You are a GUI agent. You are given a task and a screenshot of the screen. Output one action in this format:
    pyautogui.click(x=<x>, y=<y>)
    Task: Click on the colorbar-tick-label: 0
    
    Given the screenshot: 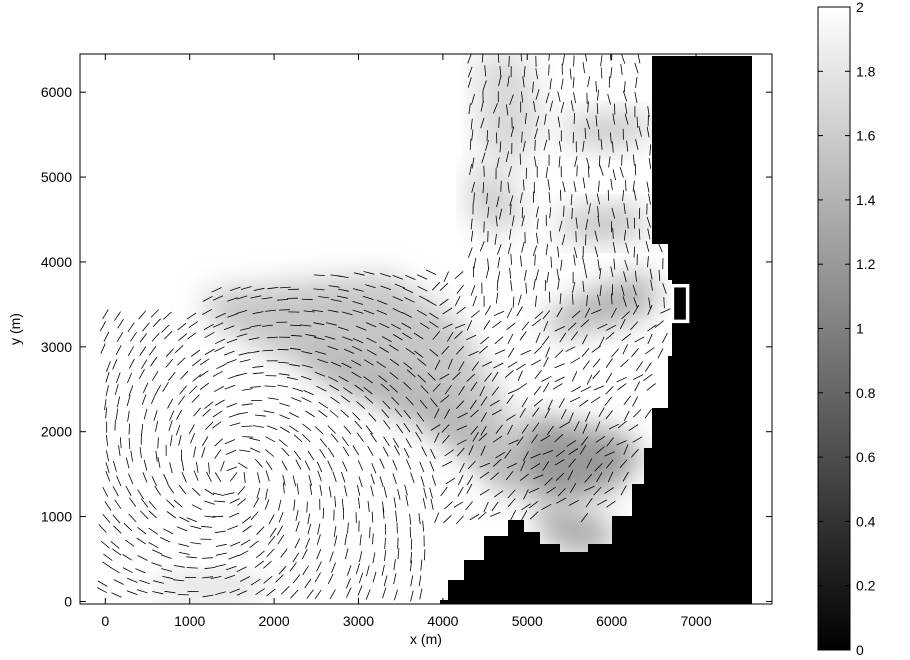 What is the action you would take?
    pyautogui.click(x=860, y=650)
    